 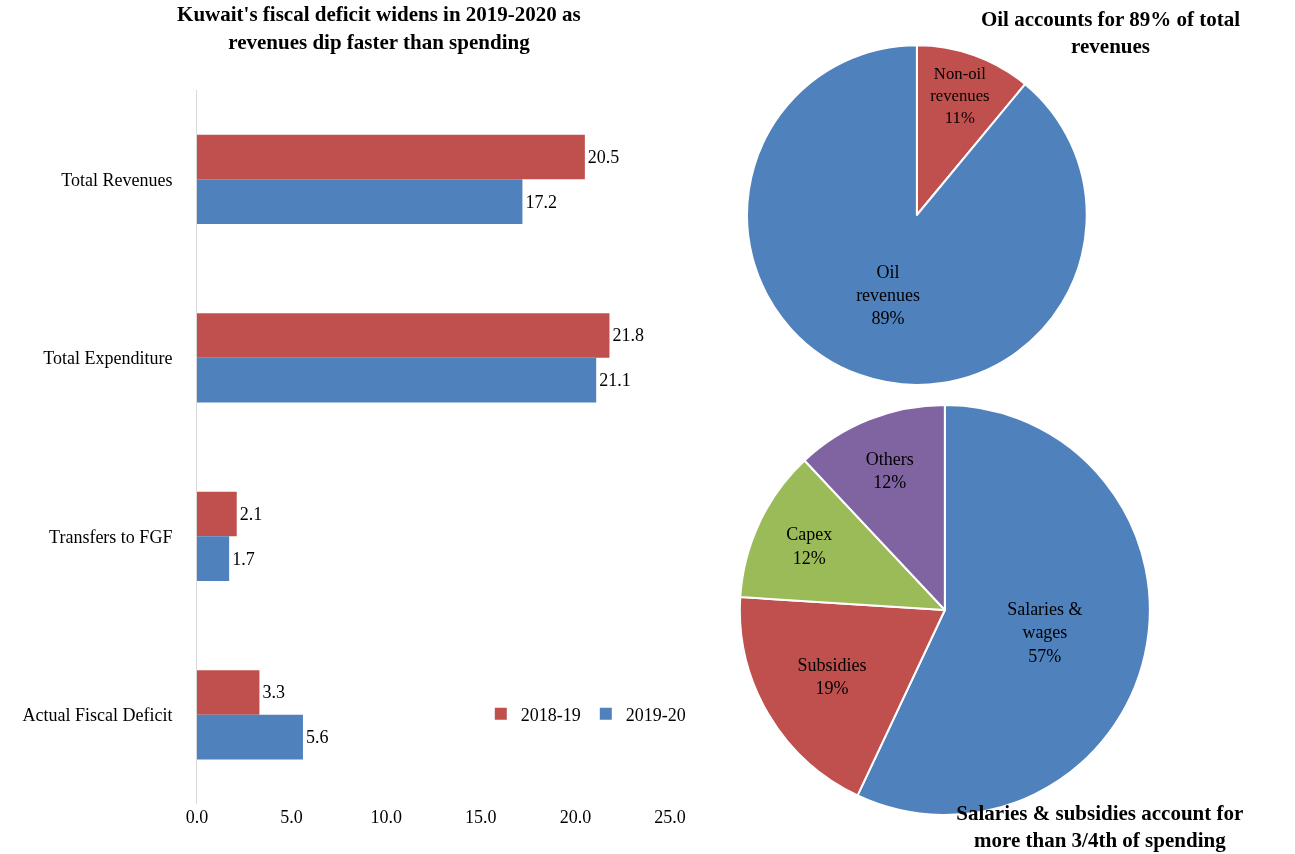 What do you see at coordinates (550, 714) in the screenshot?
I see `legend-label: 2018-19` at bounding box center [550, 714].